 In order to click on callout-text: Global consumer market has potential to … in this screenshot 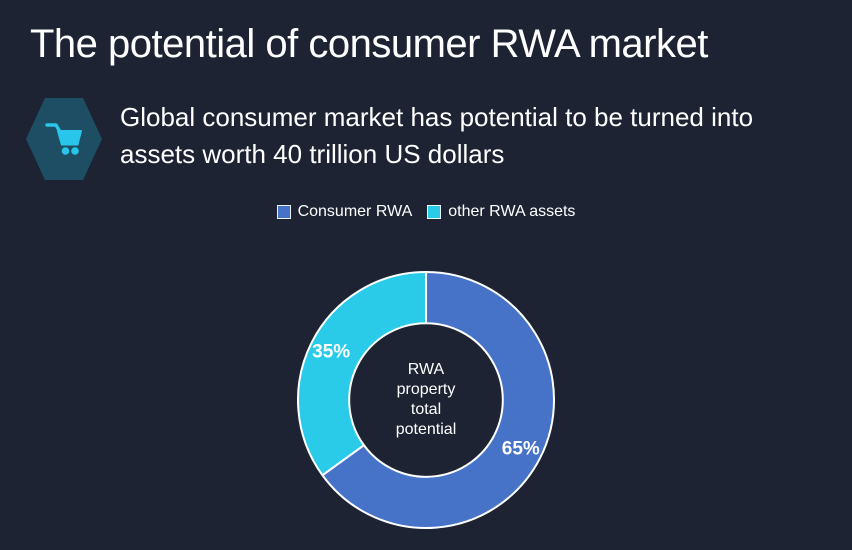, I will do `click(437, 135)`.